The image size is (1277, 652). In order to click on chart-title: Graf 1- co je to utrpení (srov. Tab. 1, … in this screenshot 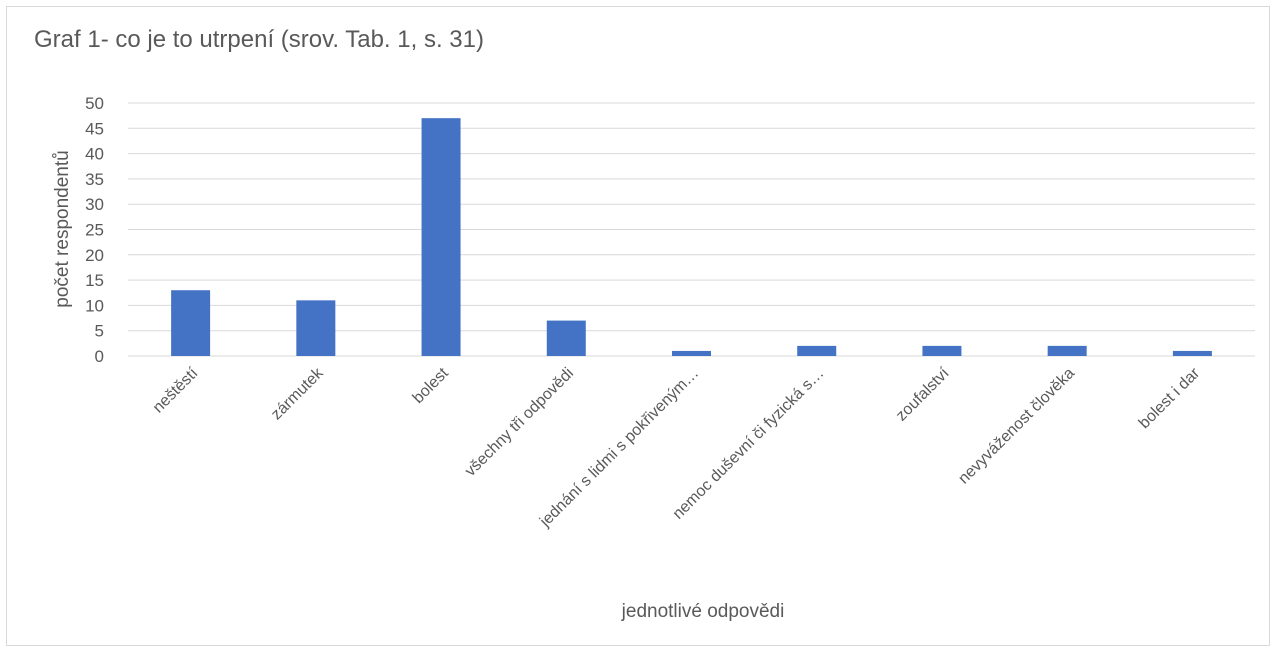, I will do `click(259, 39)`.